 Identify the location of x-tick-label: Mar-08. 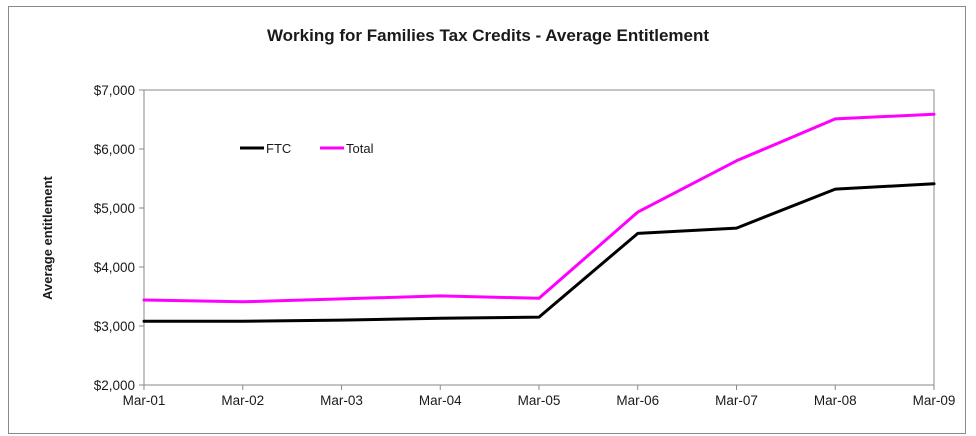
(835, 400).